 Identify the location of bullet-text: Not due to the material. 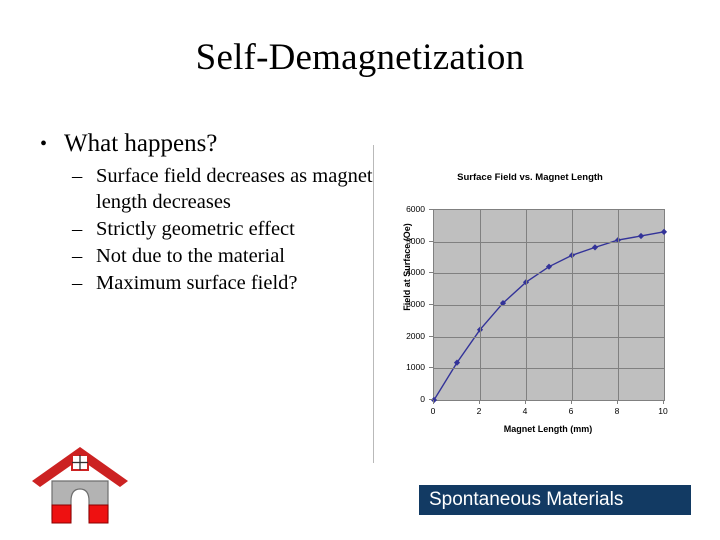
(190, 256).